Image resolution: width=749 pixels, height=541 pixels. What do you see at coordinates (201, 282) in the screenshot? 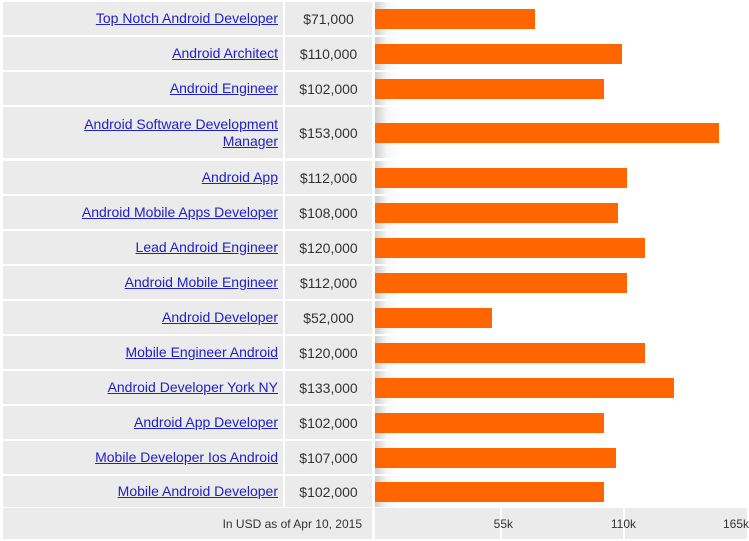
I see `job-title-link: Android Mobile Engineer` at bounding box center [201, 282].